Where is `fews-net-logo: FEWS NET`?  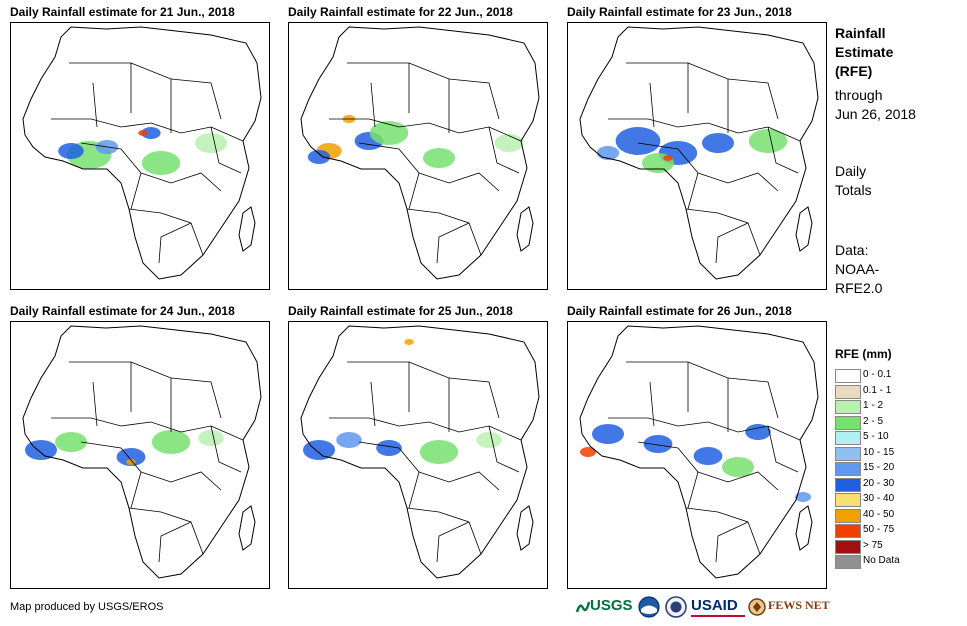
fews-net-logo: FEWS NET is located at coordinates (789, 607).